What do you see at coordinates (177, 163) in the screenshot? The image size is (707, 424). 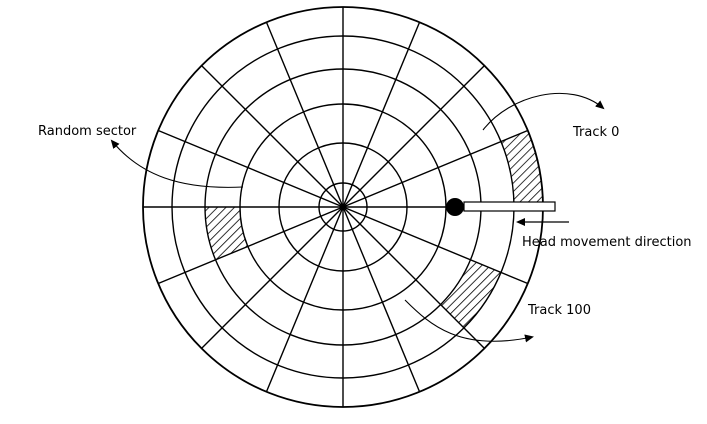 I see `random-sector-leader` at bounding box center [177, 163].